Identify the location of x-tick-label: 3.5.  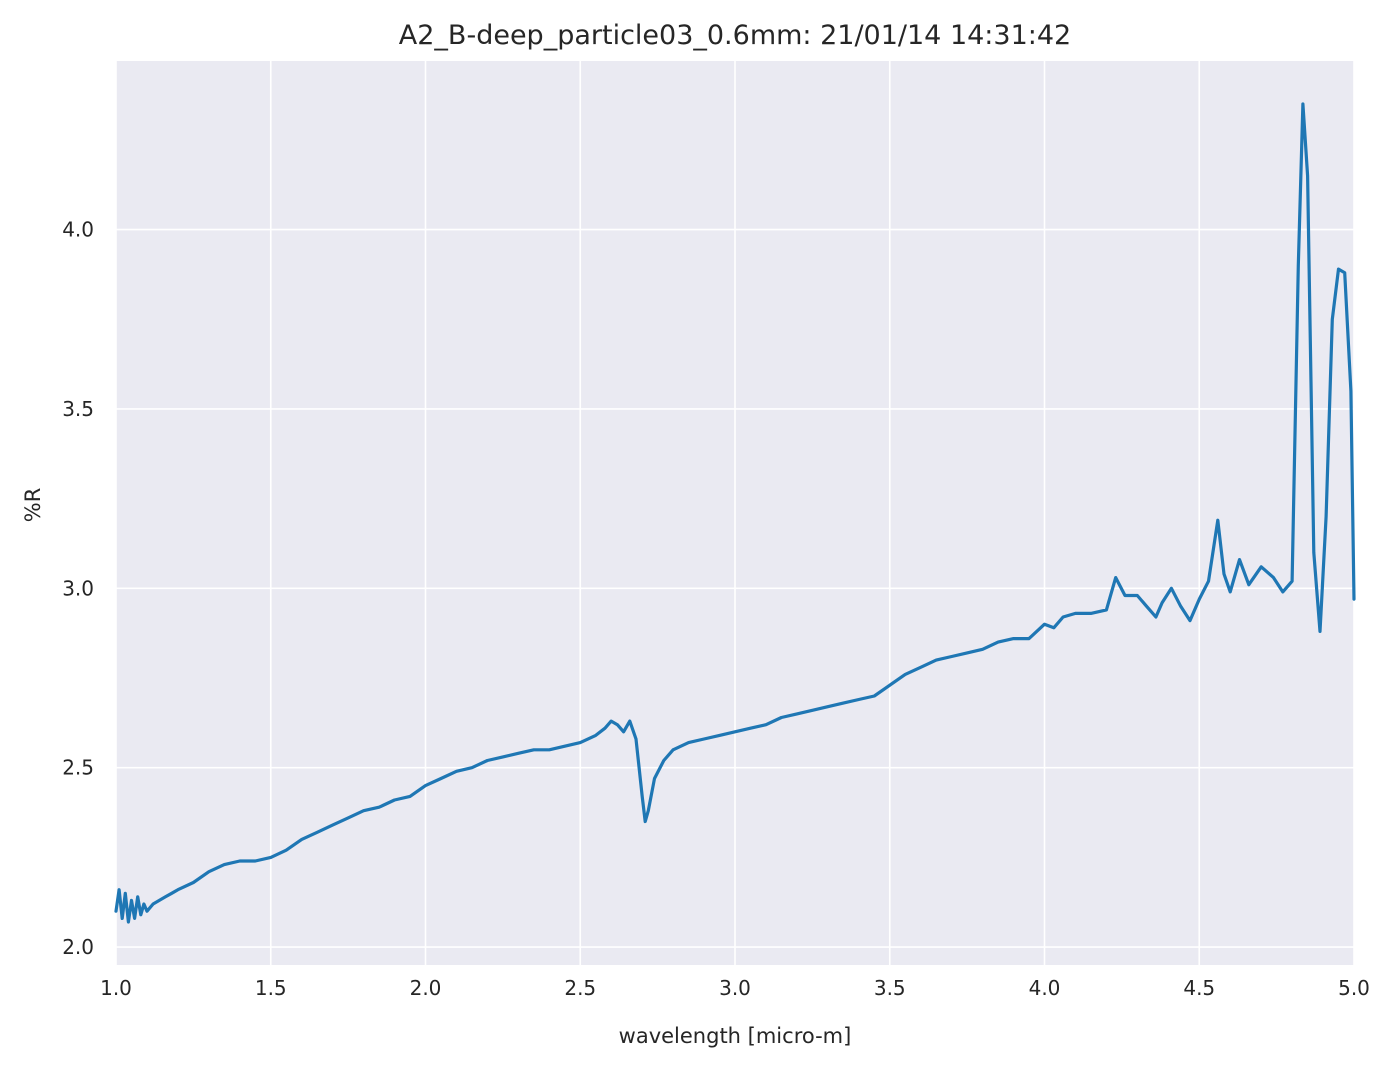
(890, 988).